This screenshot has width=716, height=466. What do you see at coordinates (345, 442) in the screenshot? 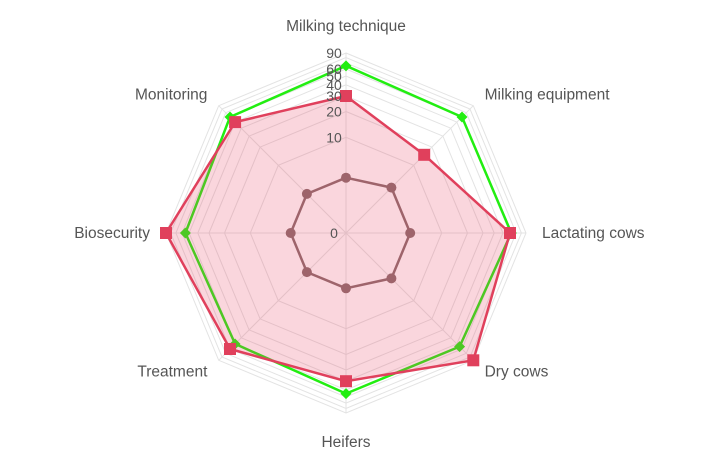
I see `category-label: Heifers` at bounding box center [345, 442].